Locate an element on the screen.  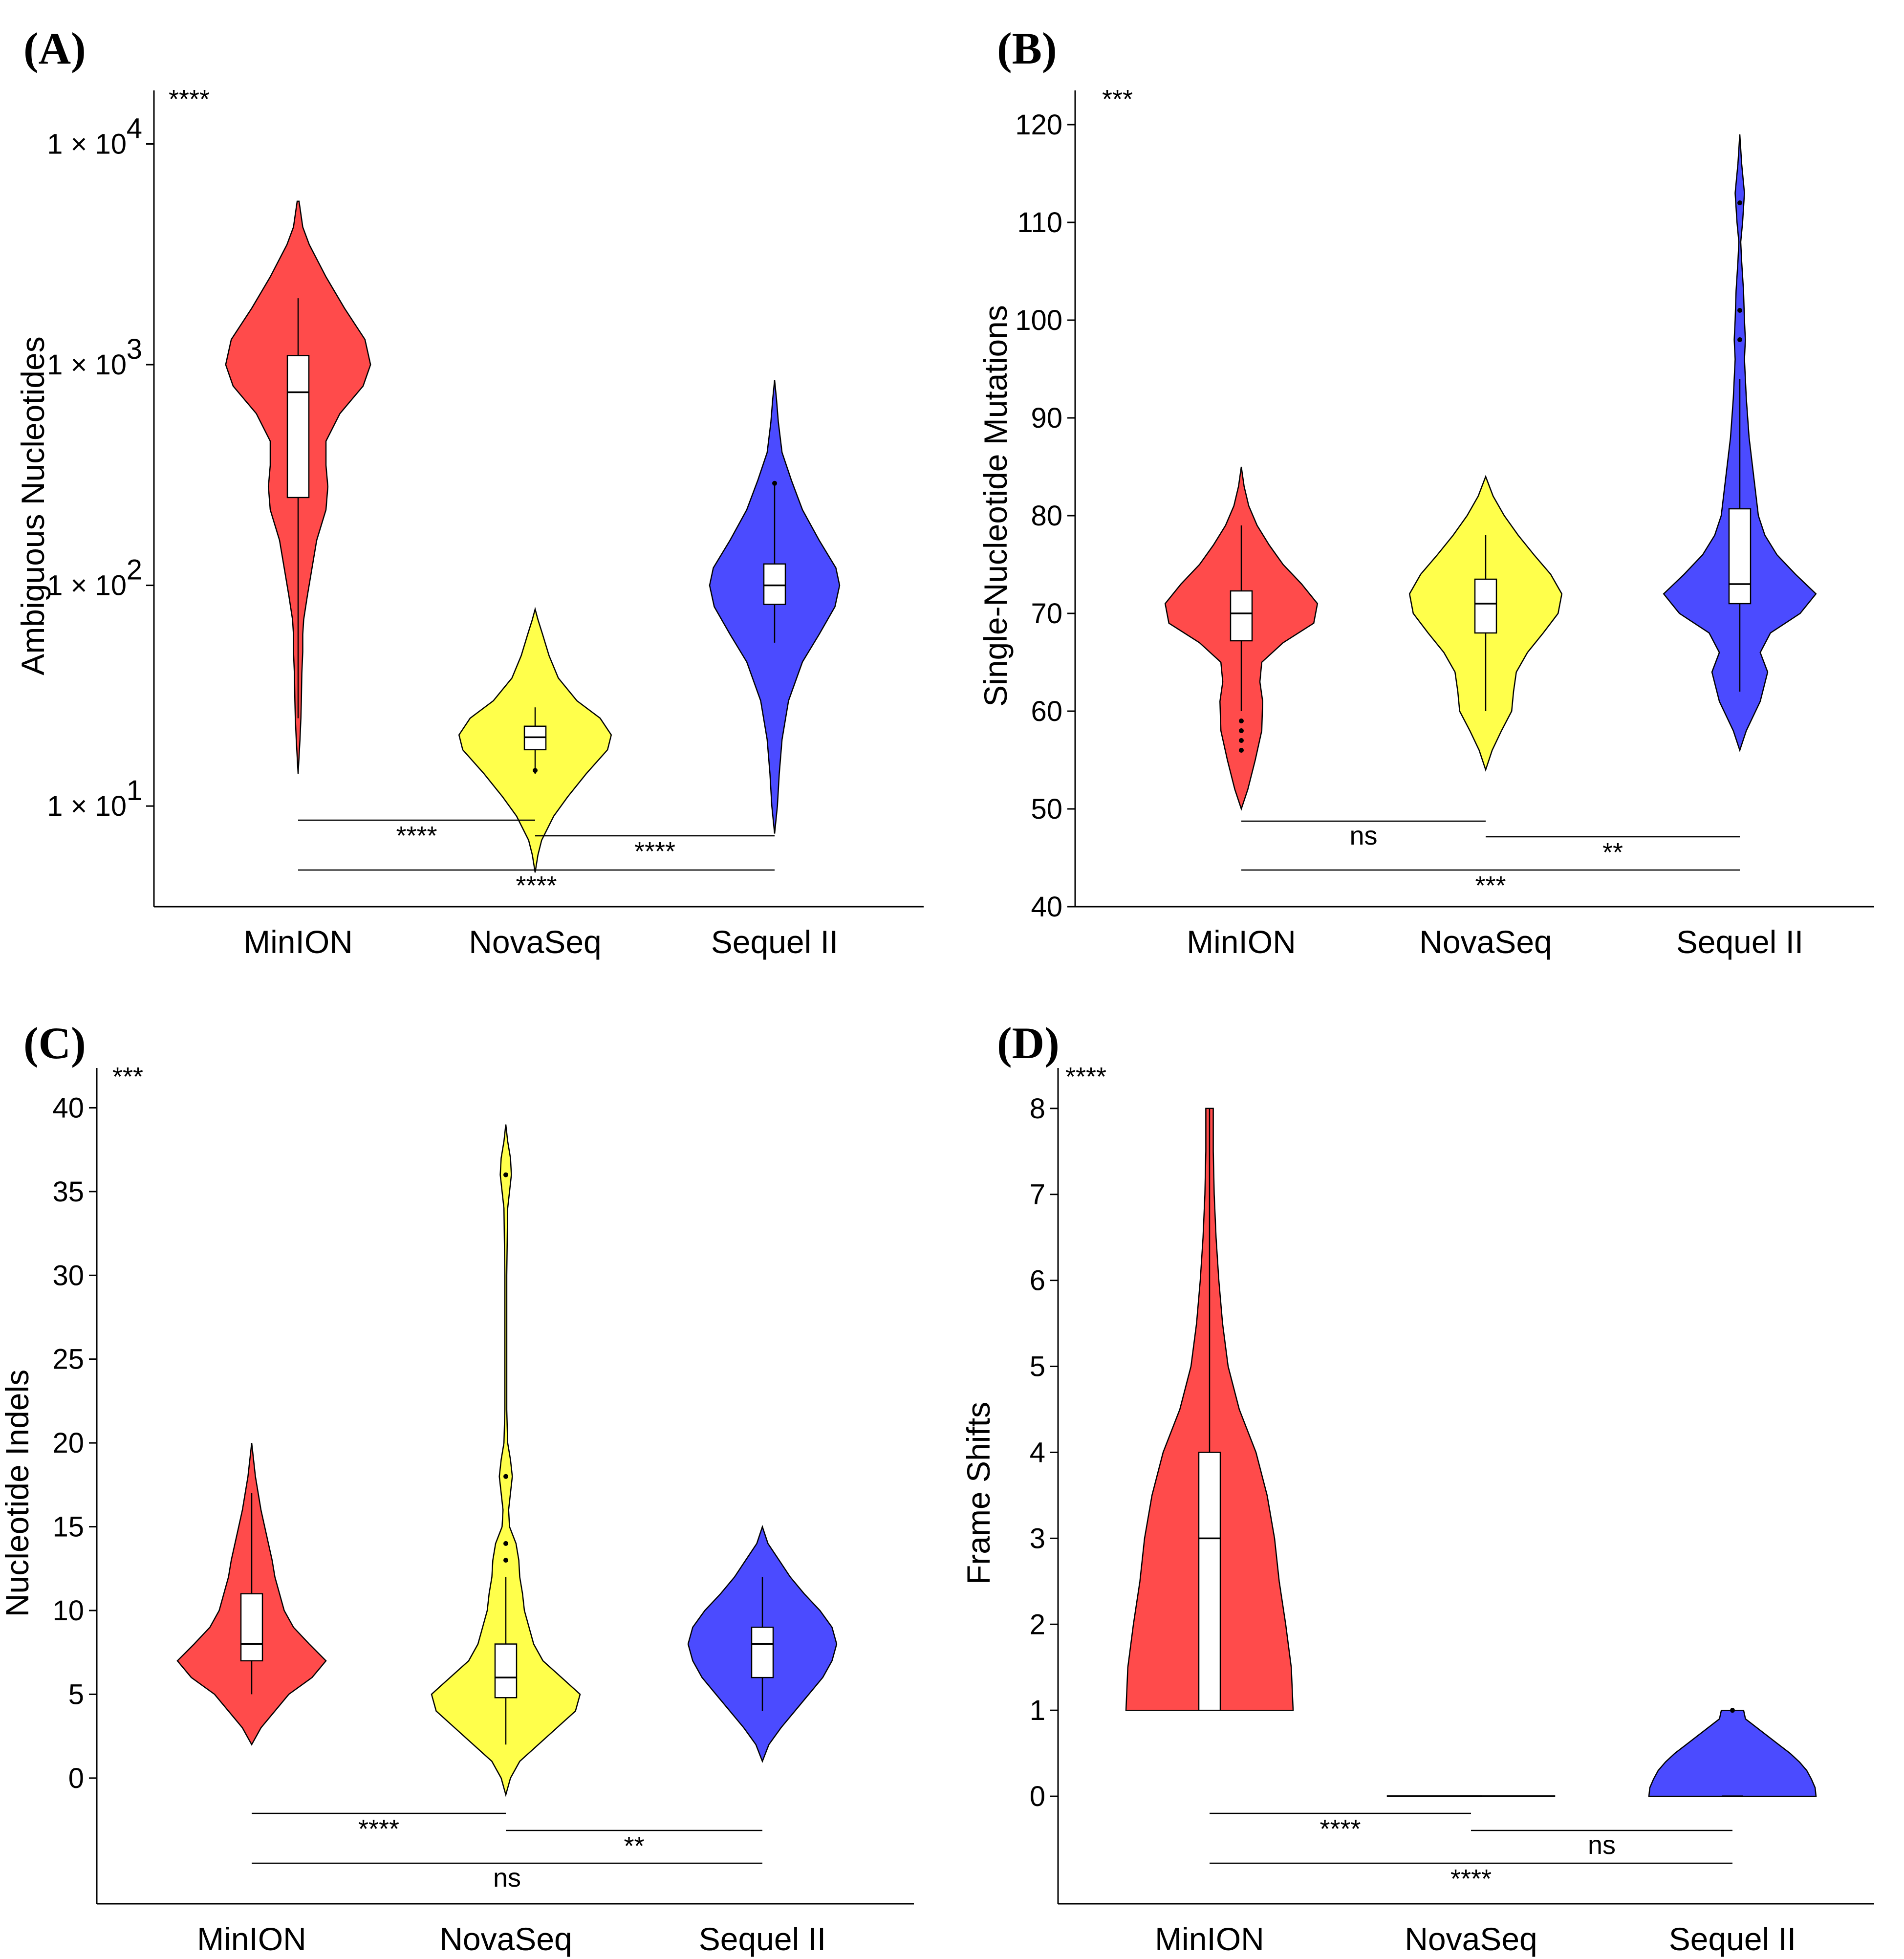
y-axis-title: Nucleotide Indels is located at coordinates (17, 1493).